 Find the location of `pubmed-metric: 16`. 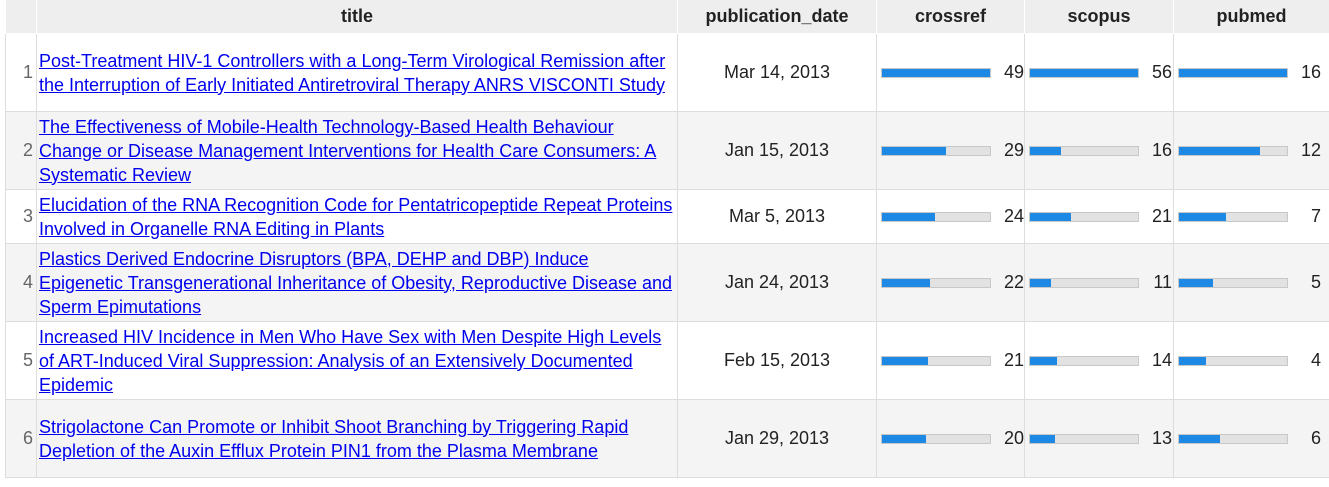

pubmed-metric: 16 is located at coordinates (1253, 72).